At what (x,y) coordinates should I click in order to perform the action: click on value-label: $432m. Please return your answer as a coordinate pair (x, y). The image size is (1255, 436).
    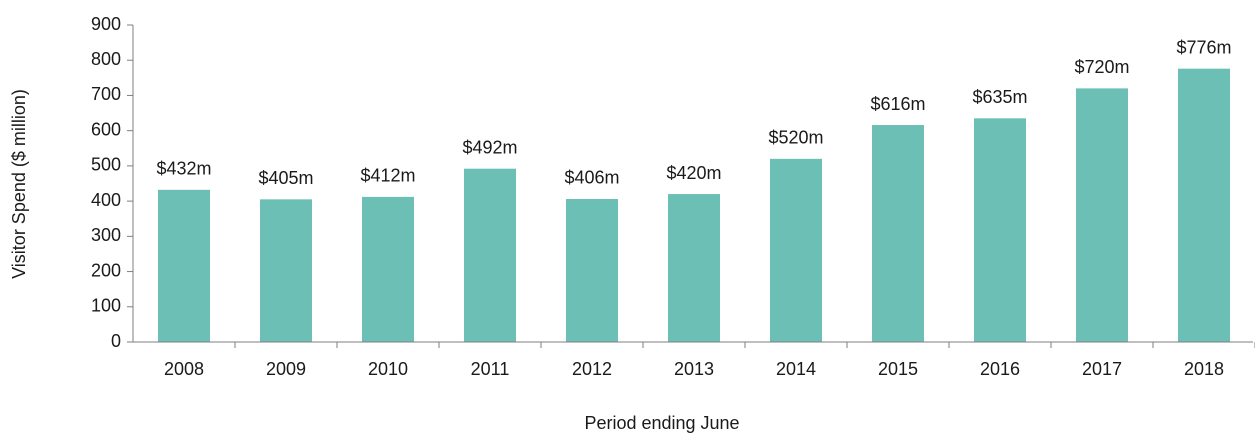
    Looking at the image, I should click on (183, 169).